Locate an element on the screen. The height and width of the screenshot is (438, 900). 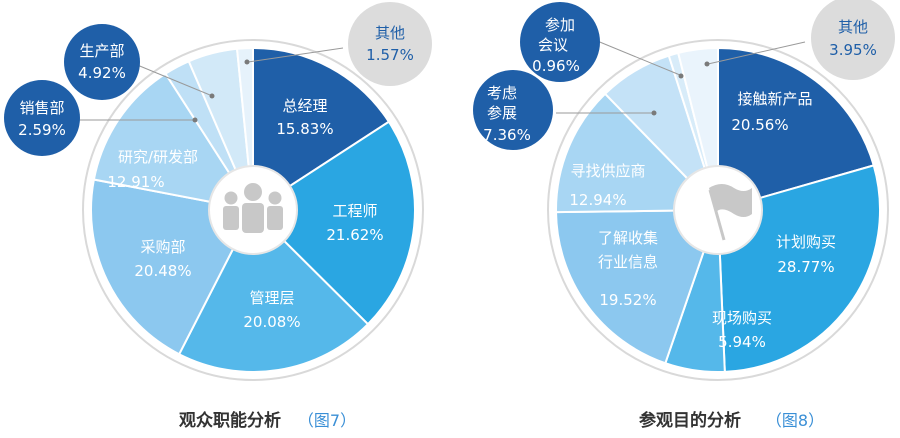
callout-value-sales: 2.59% is located at coordinates (42, 130).